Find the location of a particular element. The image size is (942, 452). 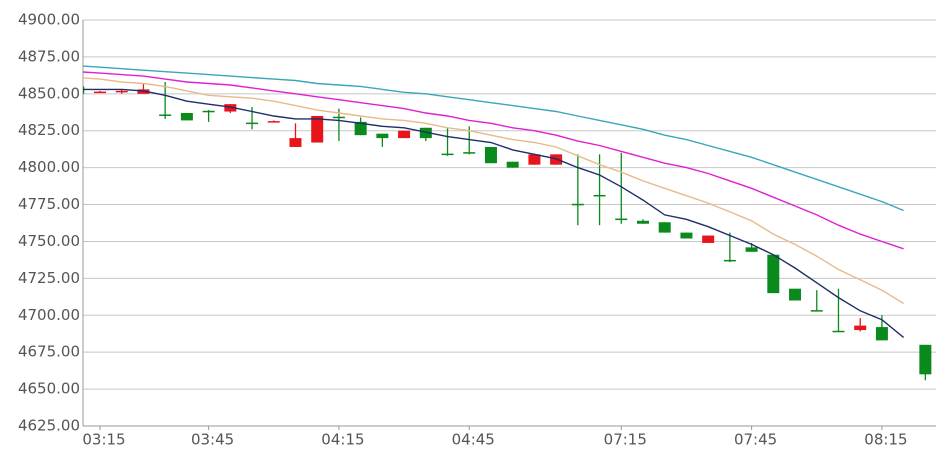

y-tick-label: 4775.00 is located at coordinates (49, 204).